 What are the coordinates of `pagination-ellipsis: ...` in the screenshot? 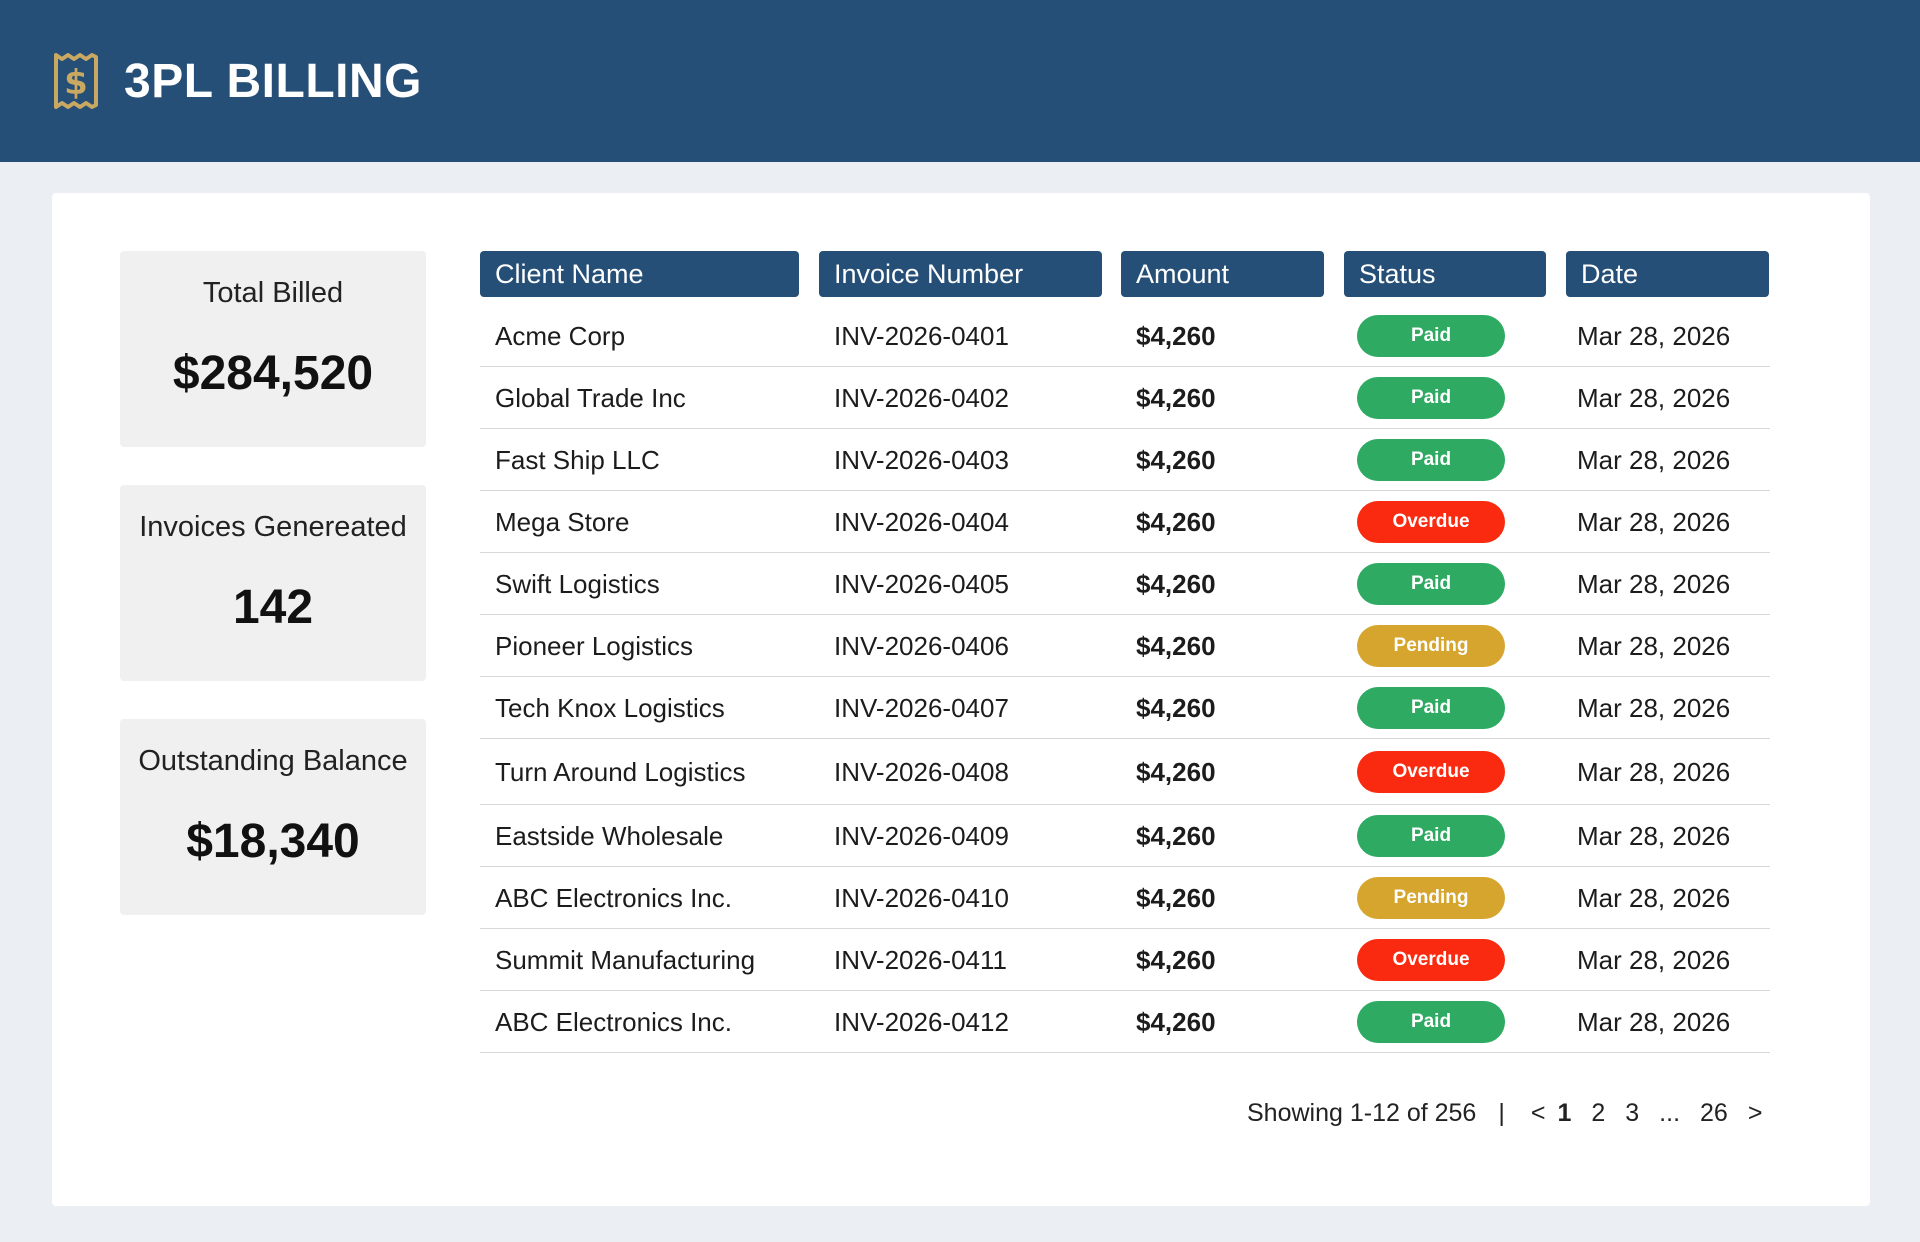 It's located at (1670, 1112).